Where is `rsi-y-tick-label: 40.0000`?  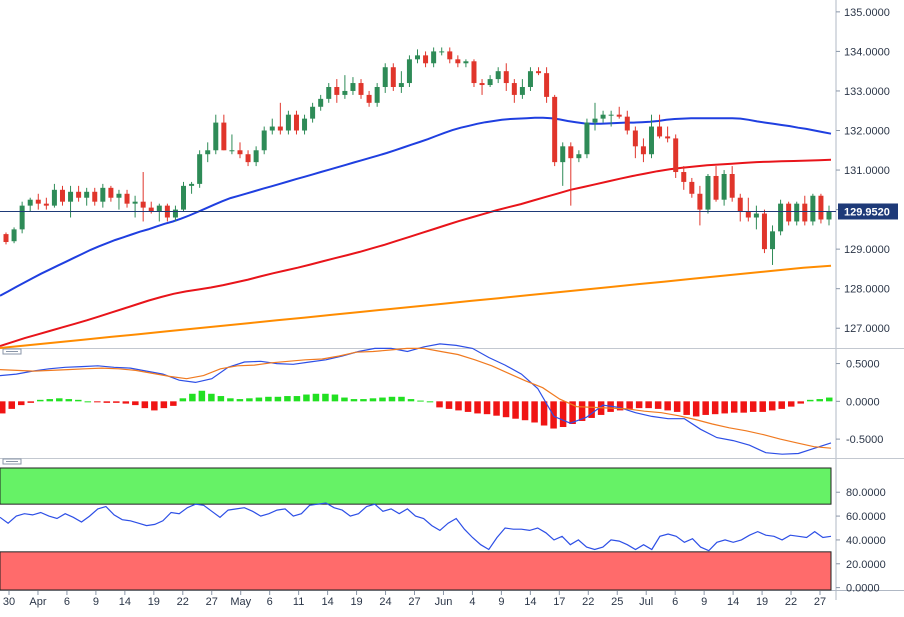
rsi-y-tick-label: 40.0000 is located at coordinates (866, 541).